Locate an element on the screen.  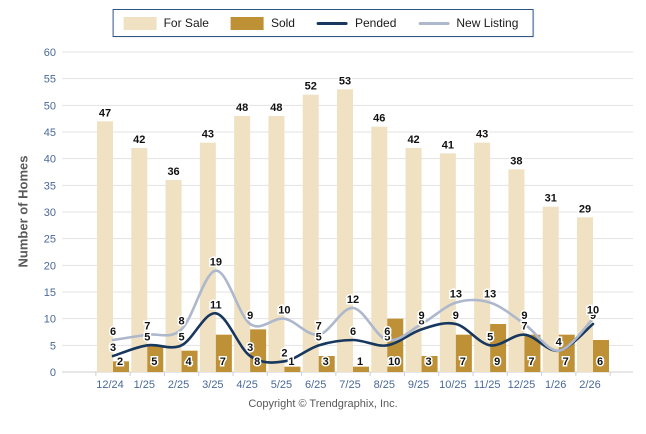
for-sale-value-label: 47 is located at coordinates (105, 113).